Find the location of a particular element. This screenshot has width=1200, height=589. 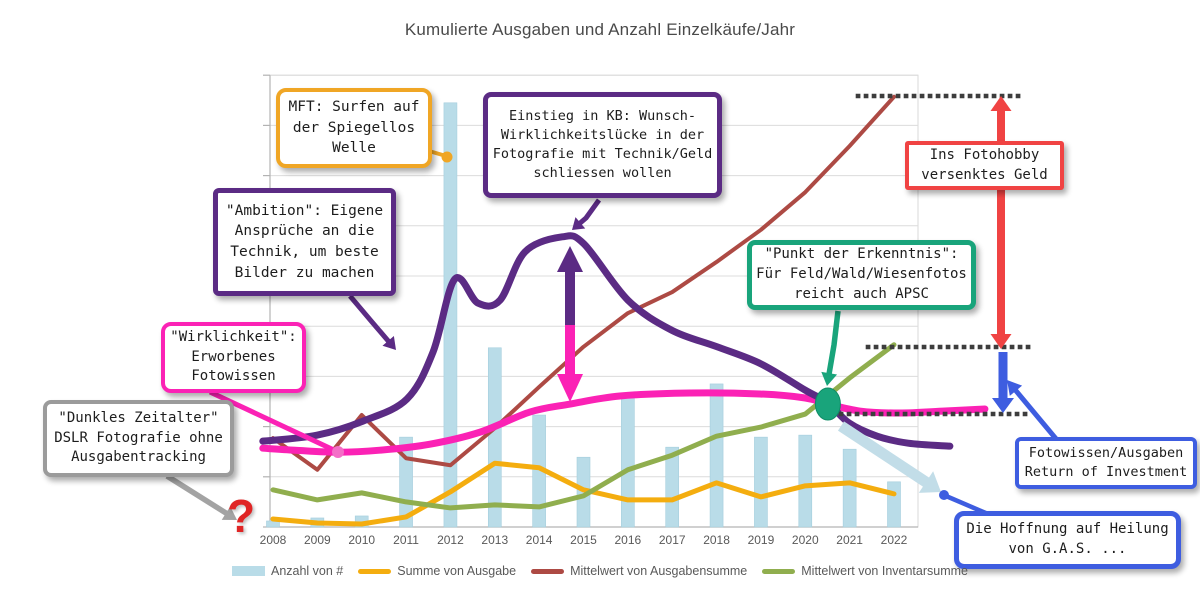

callout-mft: MFT: Surfen auf der Spiegellos Welle is located at coordinates (354, 128).